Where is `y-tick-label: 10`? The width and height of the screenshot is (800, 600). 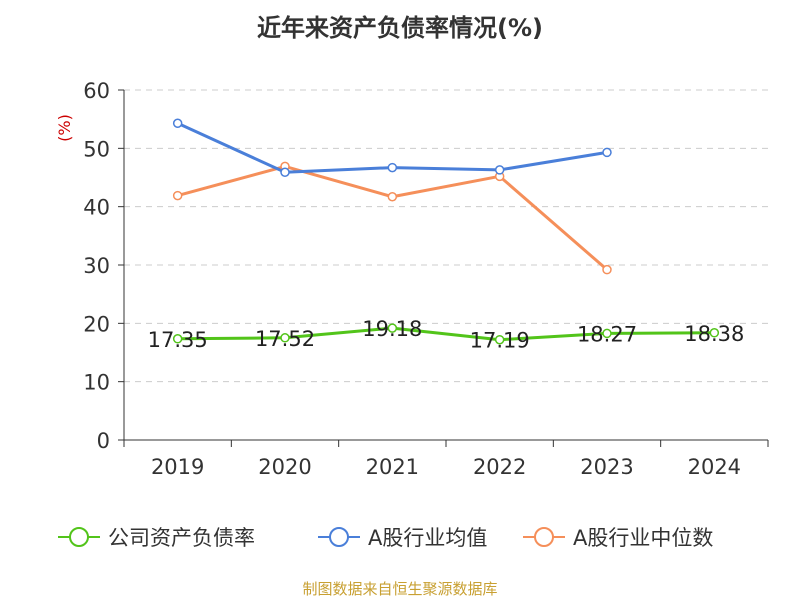
y-tick-label: 10 is located at coordinates (96, 383).